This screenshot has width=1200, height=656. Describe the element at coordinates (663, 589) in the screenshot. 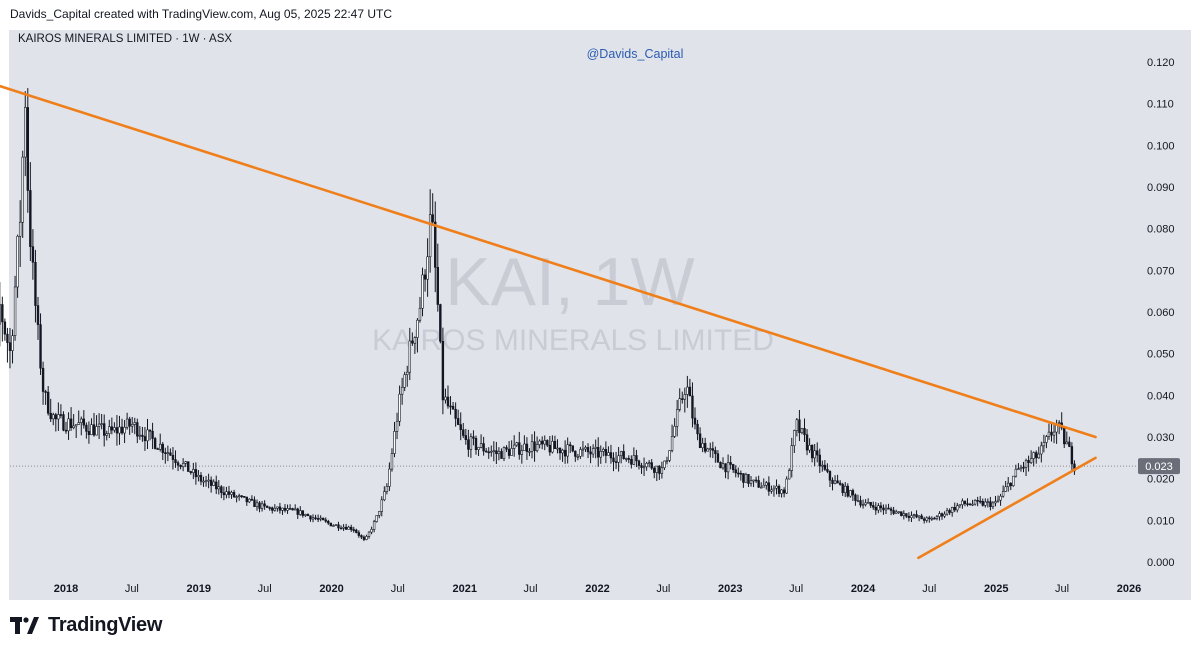

I see `x-tick-label: Jul` at that location.